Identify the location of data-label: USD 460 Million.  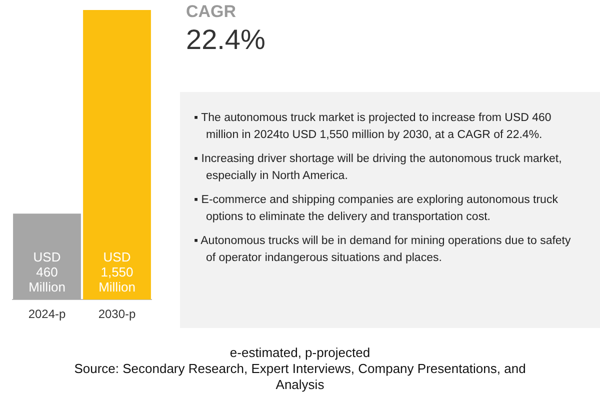
(47, 272).